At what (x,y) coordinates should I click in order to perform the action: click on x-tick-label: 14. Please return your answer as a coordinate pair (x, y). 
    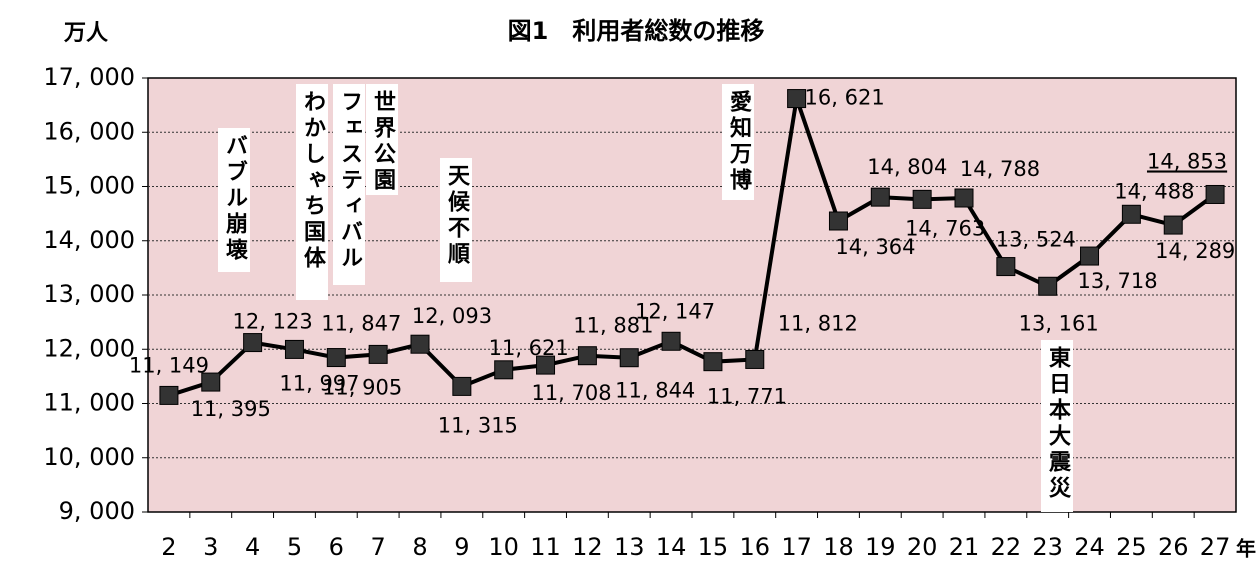
    Looking at the image, I should click on (671, 547).